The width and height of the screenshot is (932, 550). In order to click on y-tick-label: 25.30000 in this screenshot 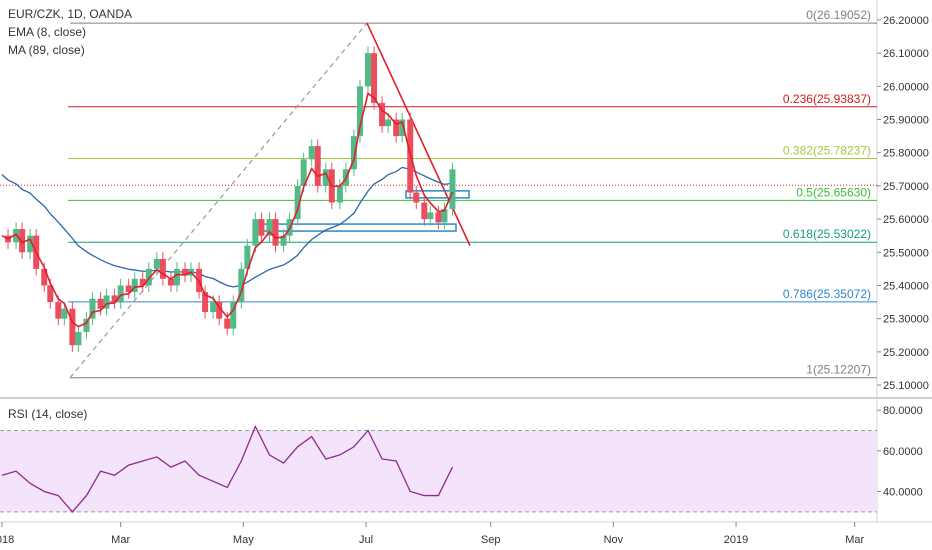, I will do `click(906, 320)`.